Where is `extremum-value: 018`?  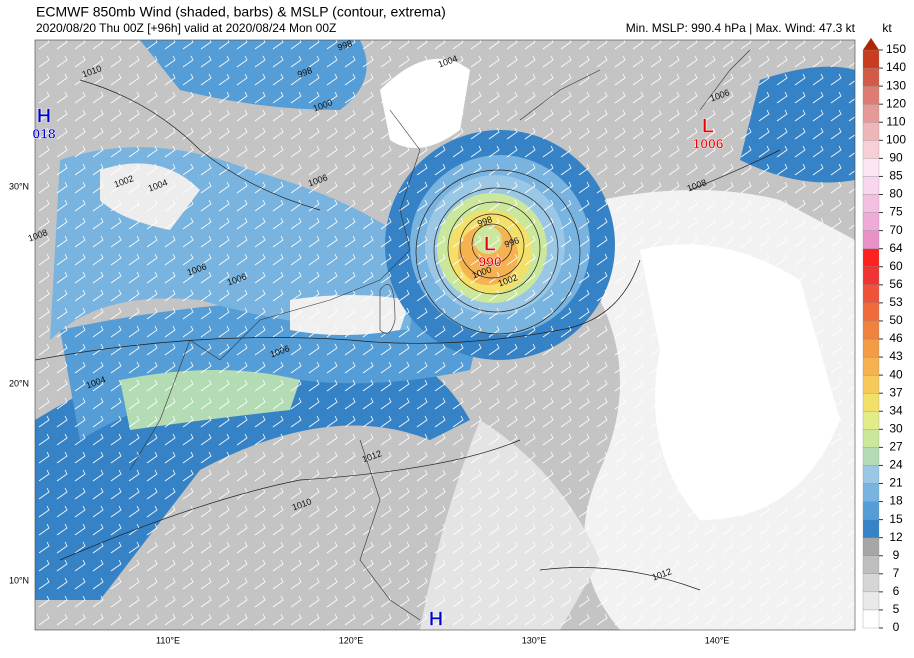 extremum-value: 018 is located at coordinates (44, 134).